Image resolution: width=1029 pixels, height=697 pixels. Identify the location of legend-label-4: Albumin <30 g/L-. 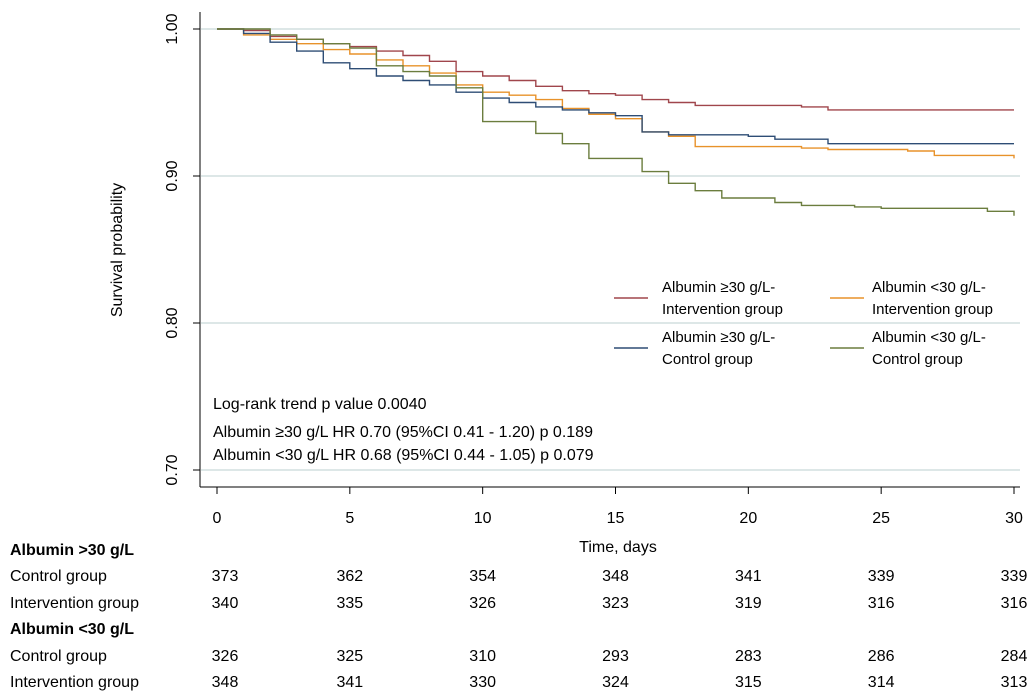
(929, 337).